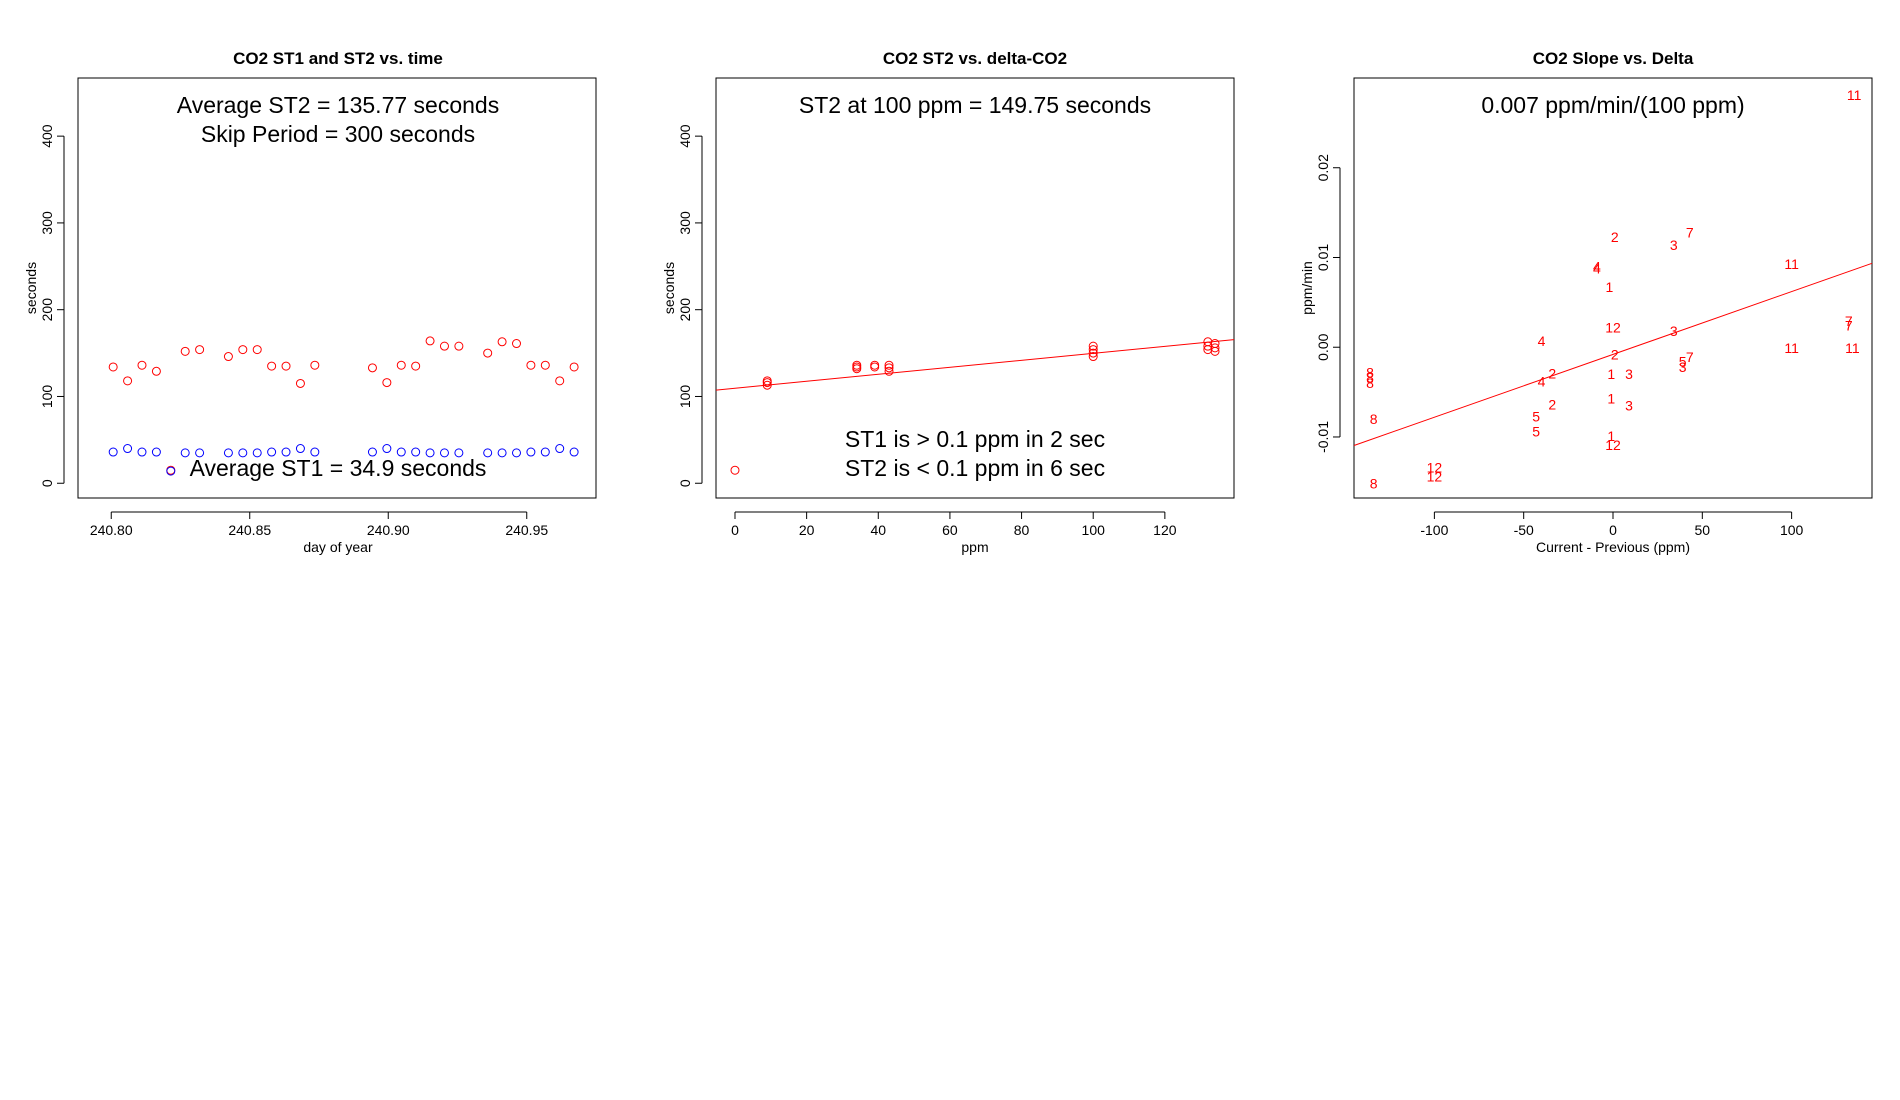  Describe the element at coordinates (1674, 245) in the screenshot. I see `data-point-label: 3` at that location.